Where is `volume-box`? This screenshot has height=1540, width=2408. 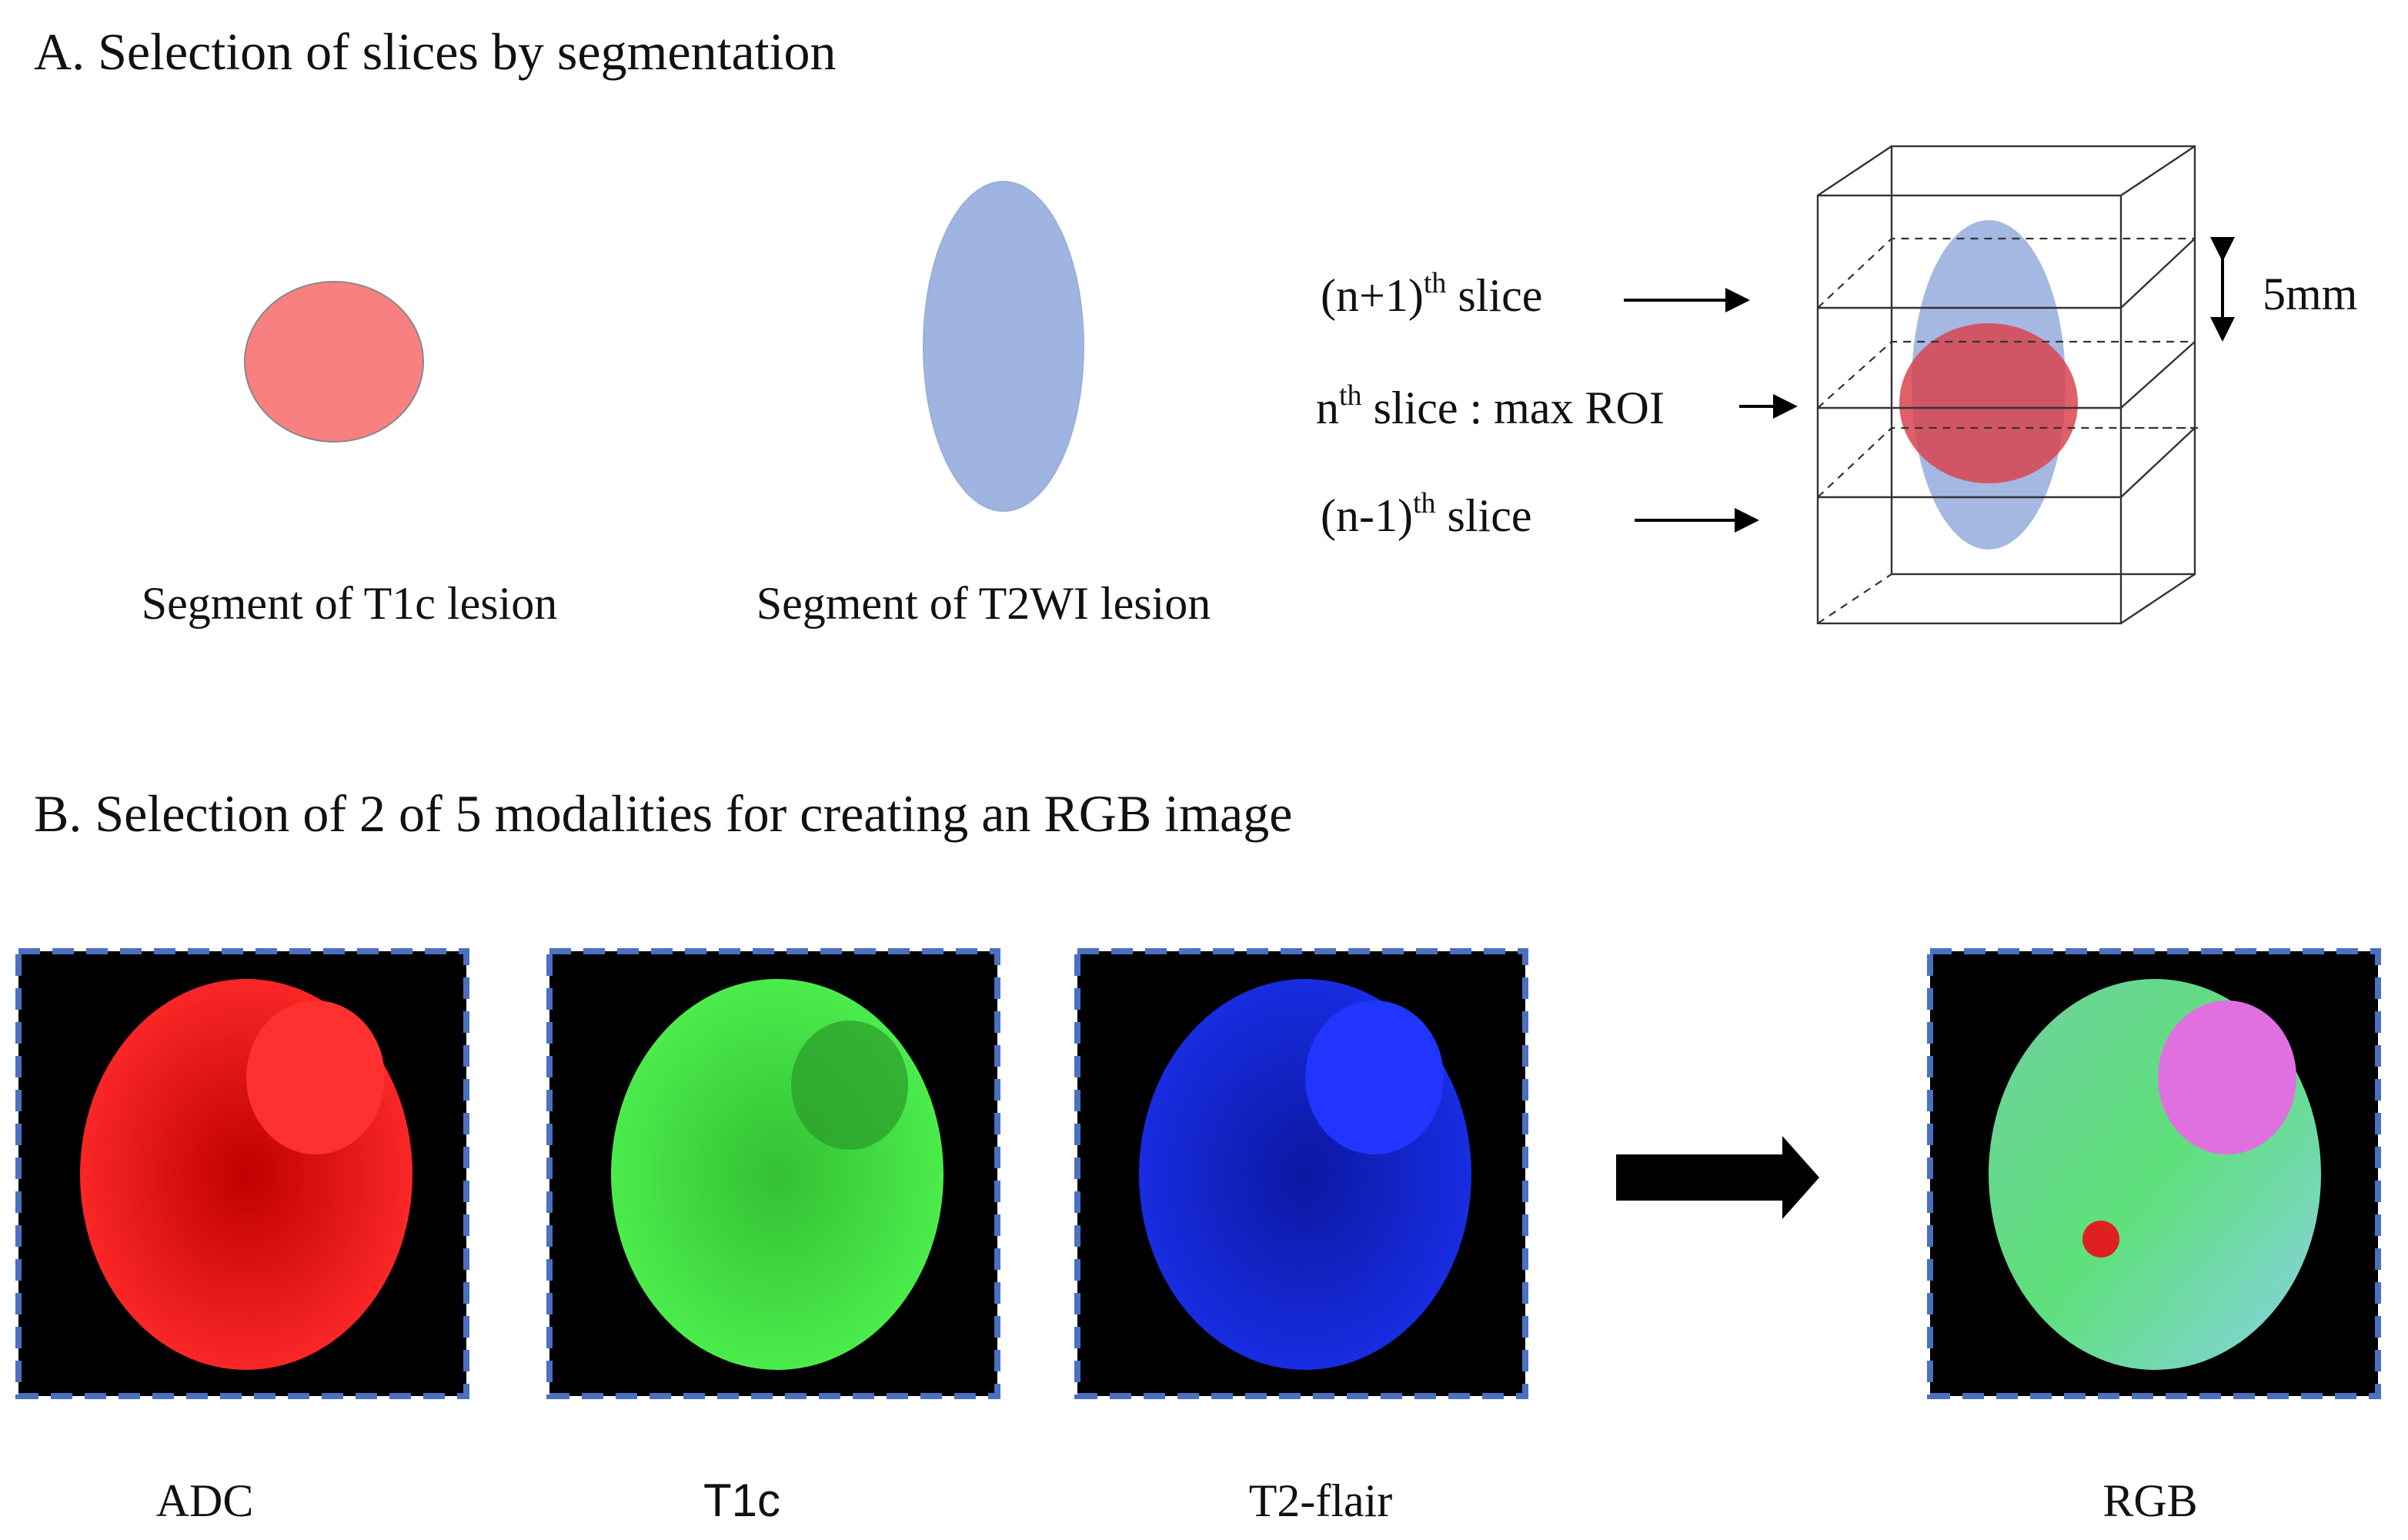
volume-box is located at coordinates (2008, 385).